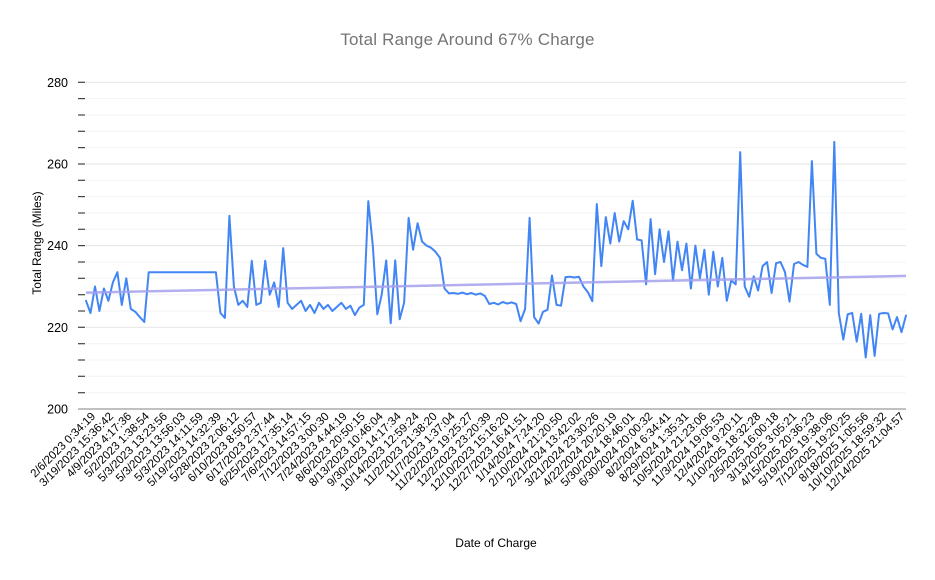  I want to click on y-tick-label: 220, so click(57, 328).